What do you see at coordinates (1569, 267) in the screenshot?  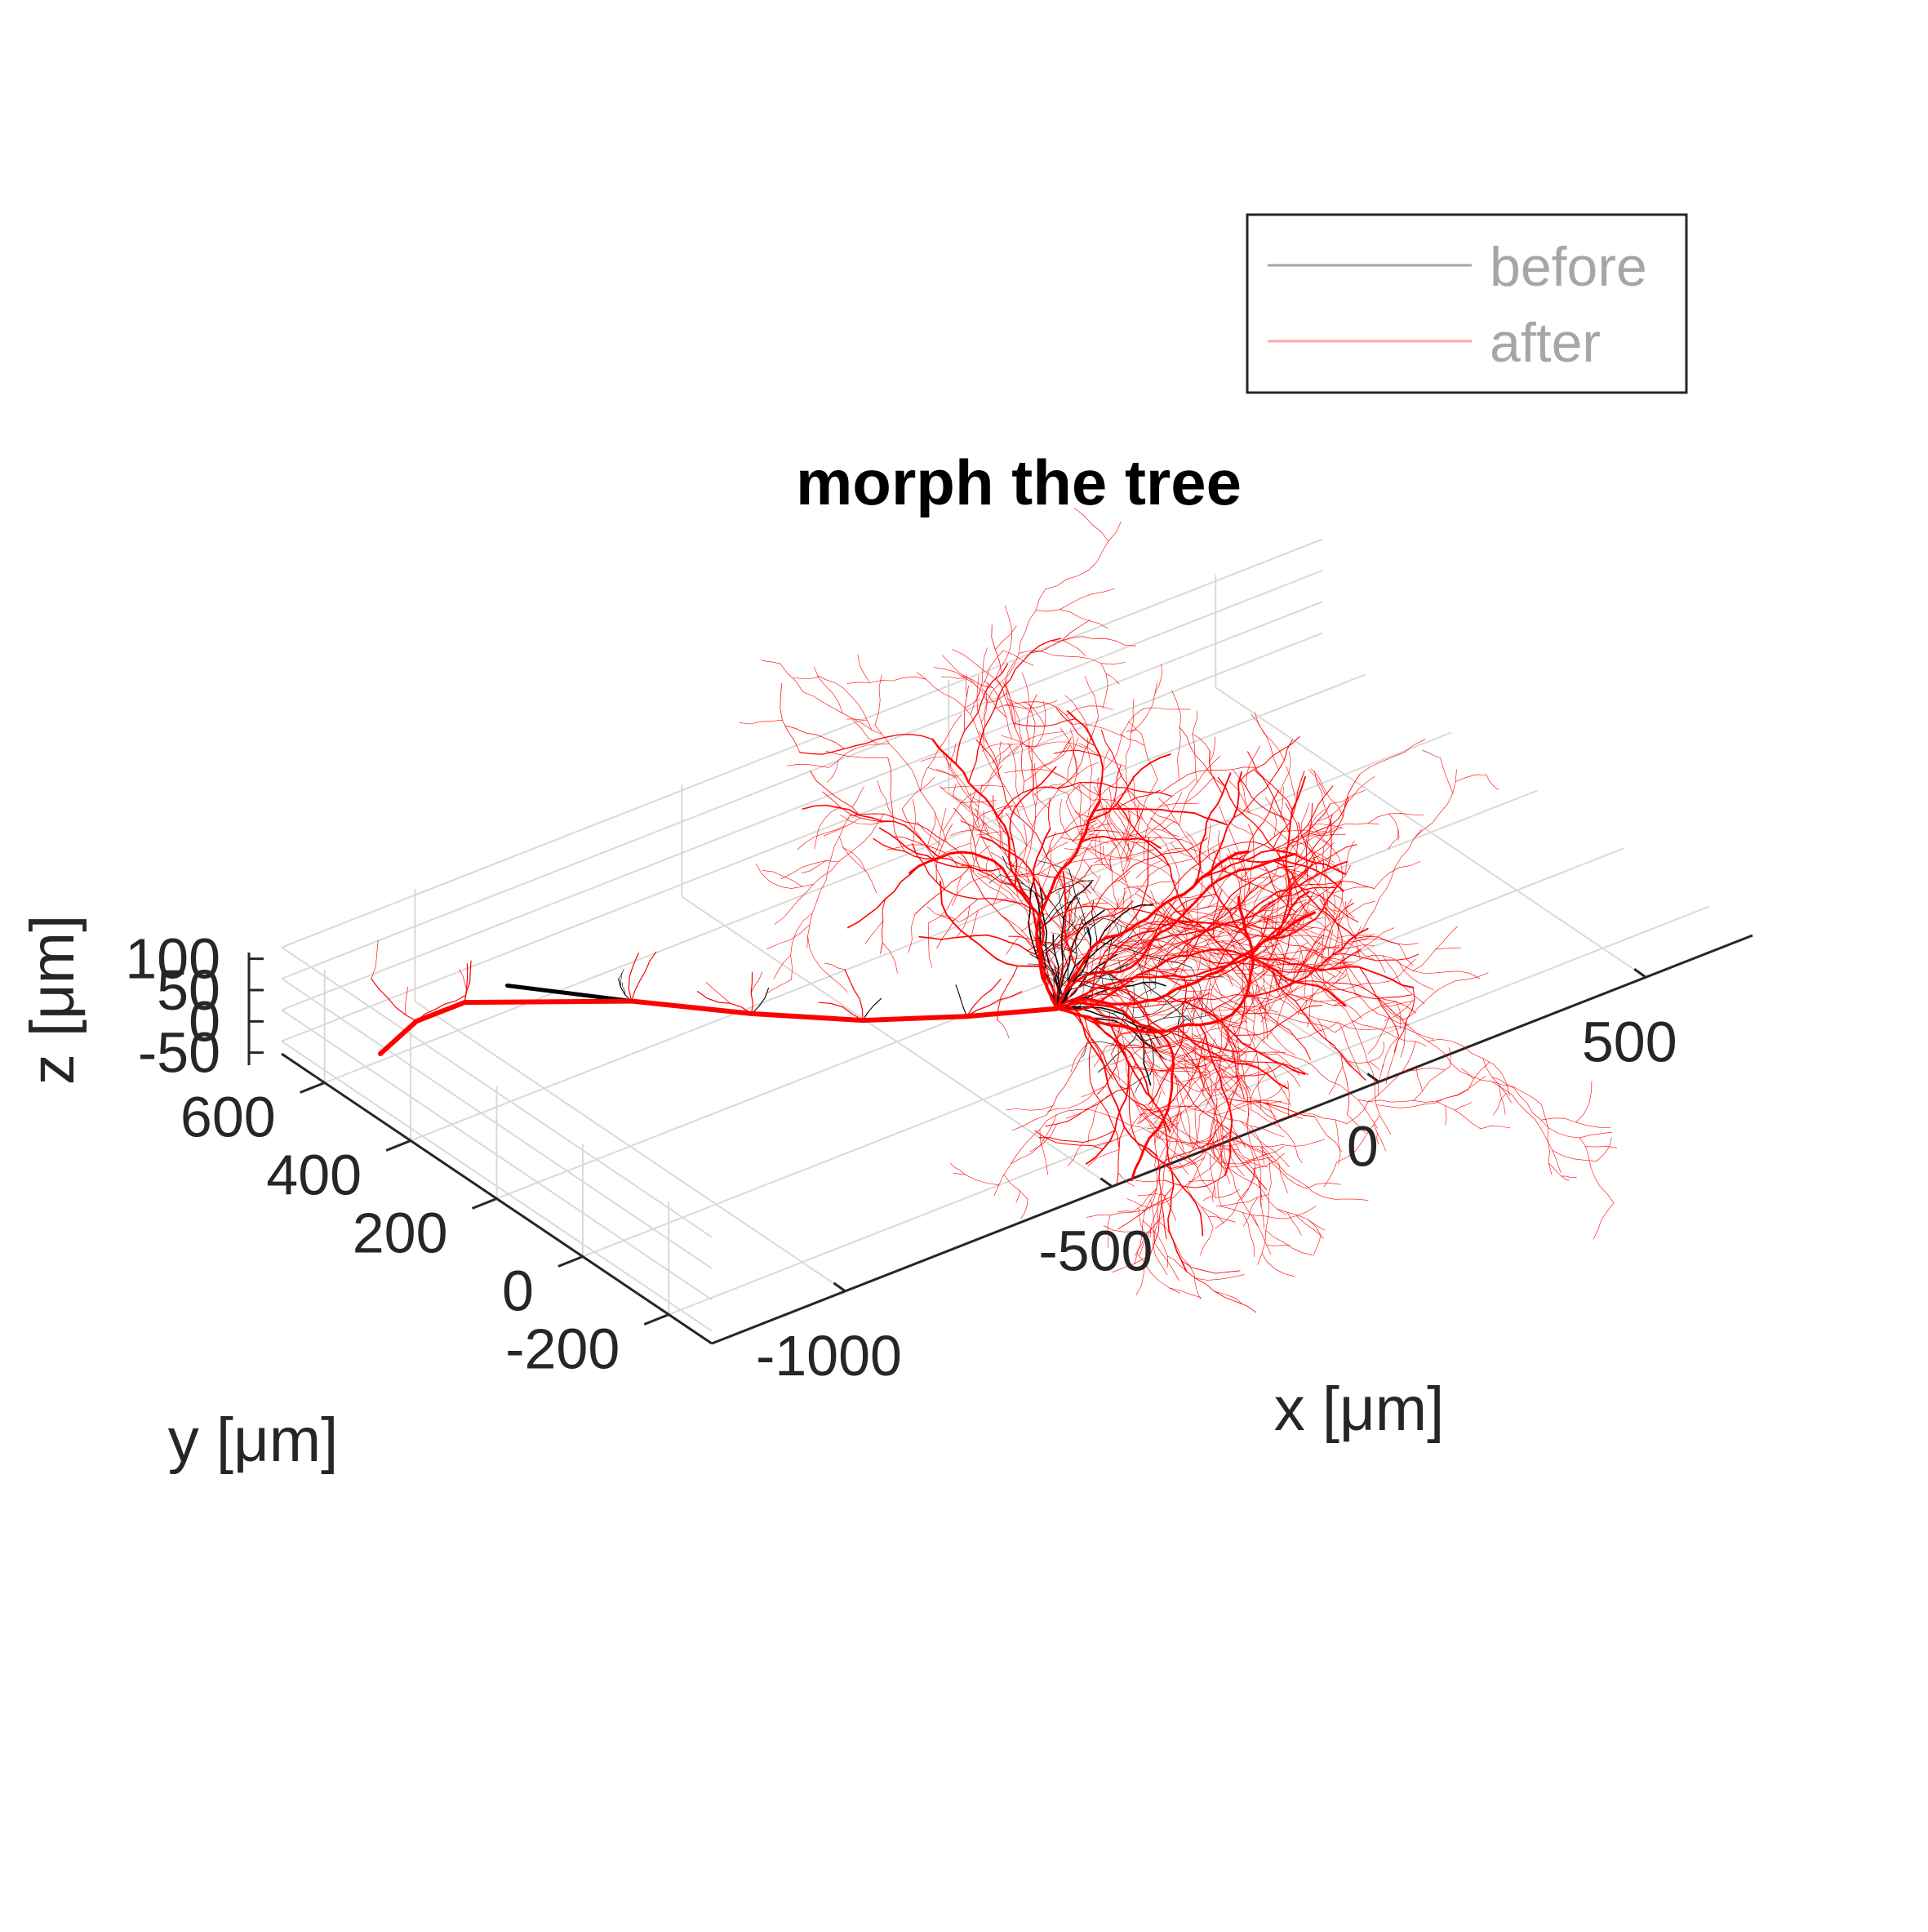 I see `legend-label-before: before` at bounding box center [1569, 267].